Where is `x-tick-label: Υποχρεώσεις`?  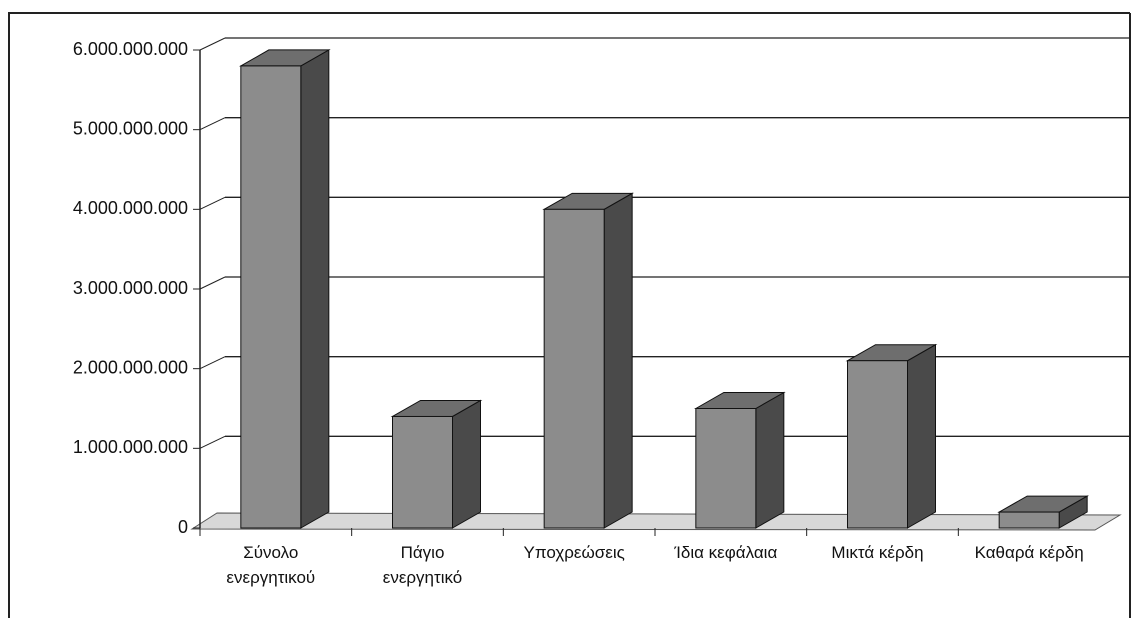
x-tick-label: Υποχρεώσεις is located at coordinates (574, 552).